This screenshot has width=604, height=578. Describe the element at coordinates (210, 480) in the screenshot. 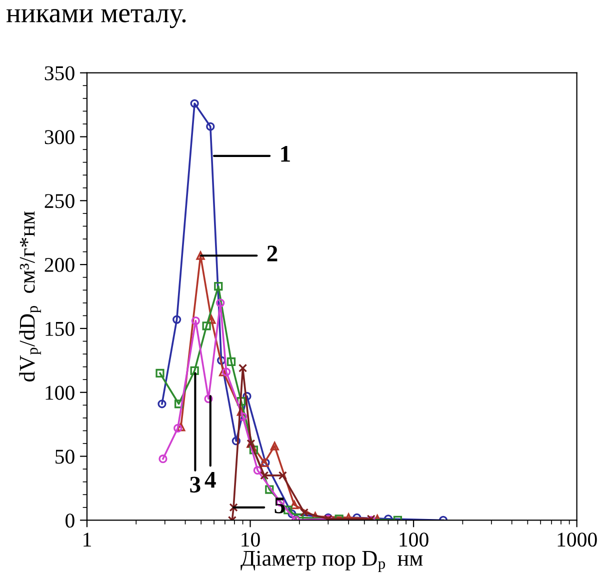

I see `annotation: 4` at that location.